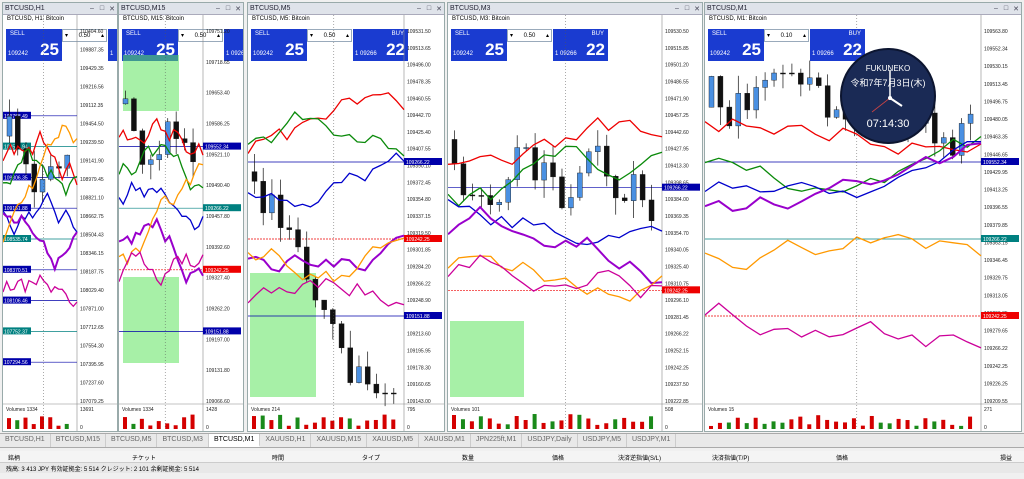 This screenshot has height=479, width=1024. I want to click on price-tick-label: 108504.43, so click(92, 236).